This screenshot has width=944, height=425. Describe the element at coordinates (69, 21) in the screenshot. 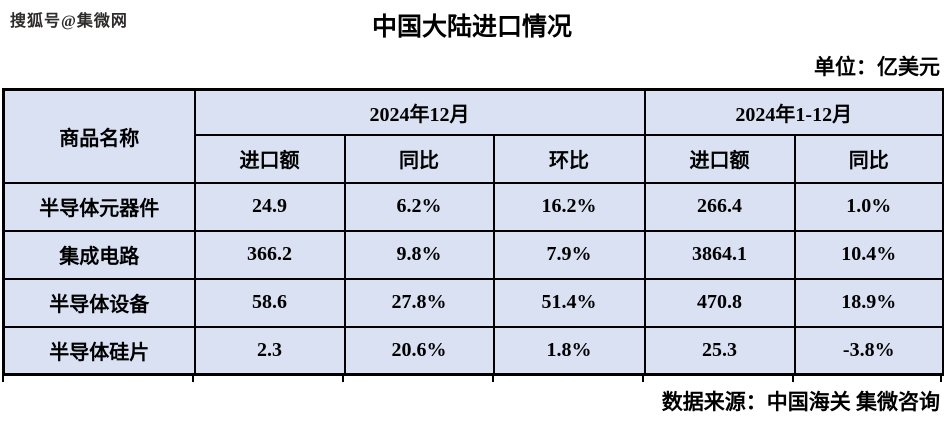

I see `sohu-watermark: 搜狐号@集微网` at that location.